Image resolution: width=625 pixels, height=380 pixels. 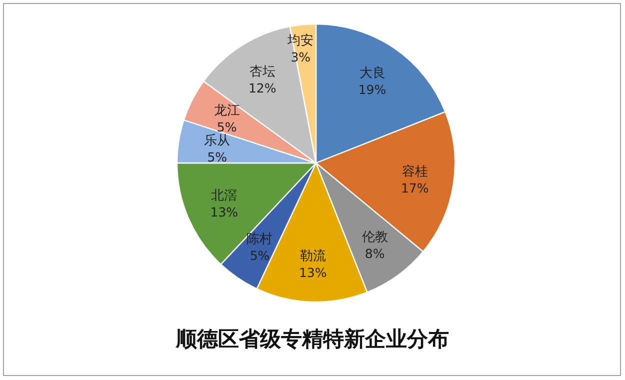 I want to click on slice-label: 勒流, so click(x=313, y=256).